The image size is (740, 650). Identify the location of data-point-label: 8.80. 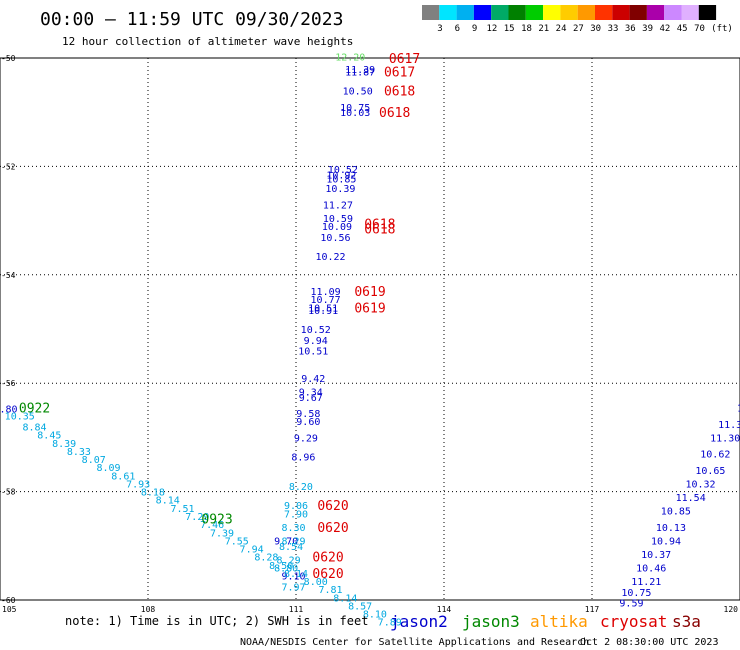
(286, 568).